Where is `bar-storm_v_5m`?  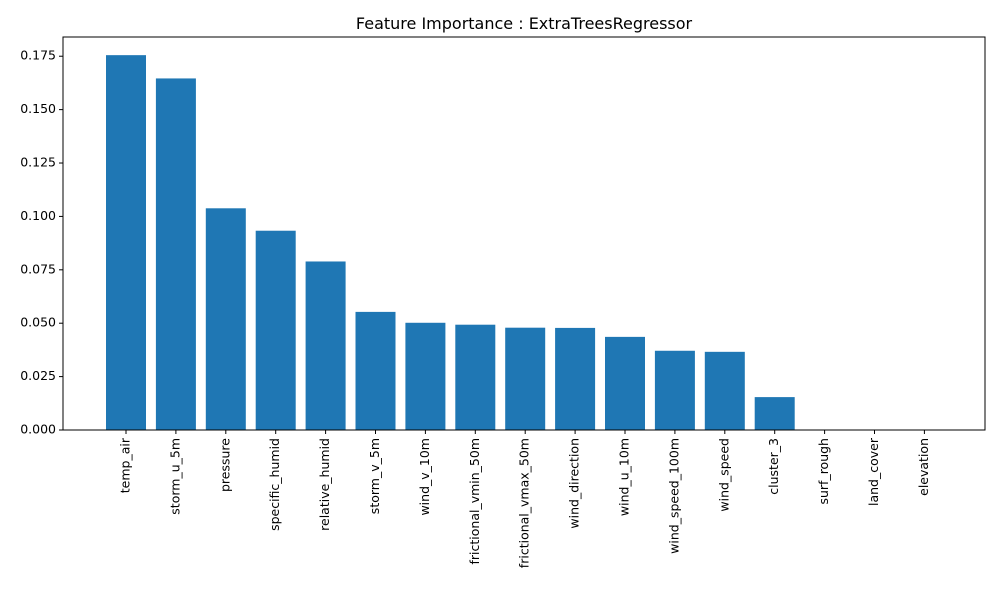 bar-storm_v_5m is located at coordinates (375, 370).